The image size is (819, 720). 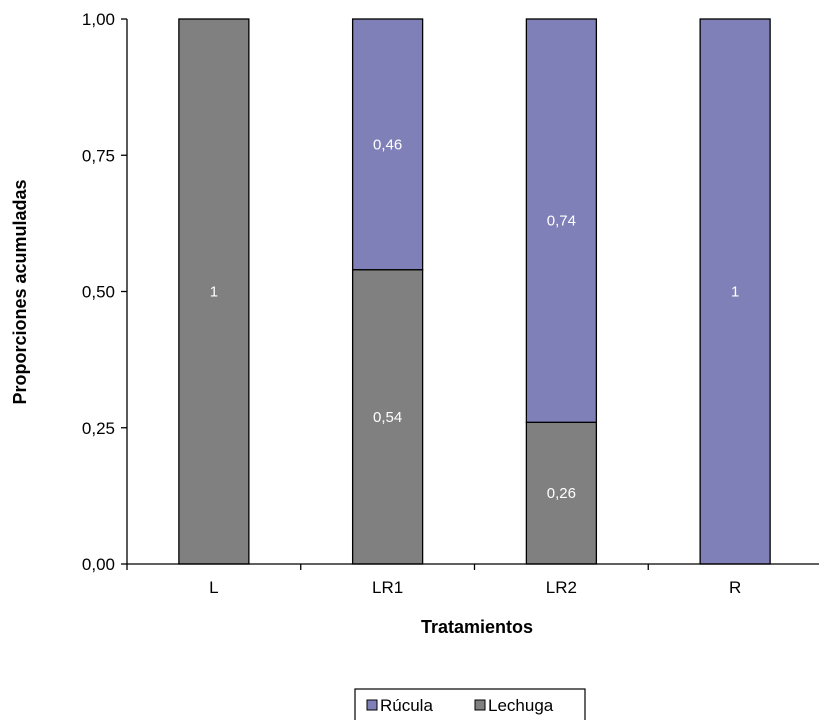 What do you see at coordinates (98, 564) in the screenshot?
I see `y-tick-label: 0,00` at bounding box center [98, 564].